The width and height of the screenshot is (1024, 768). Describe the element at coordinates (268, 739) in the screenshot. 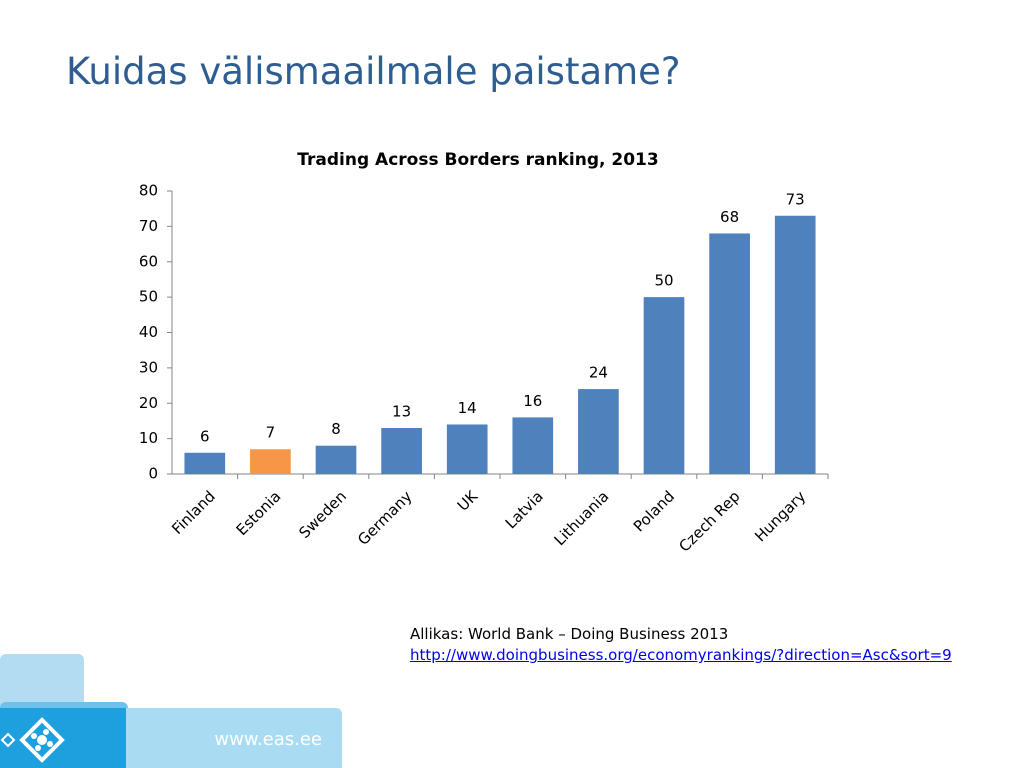

I see `footer-url: www.eas.ee` at that location.